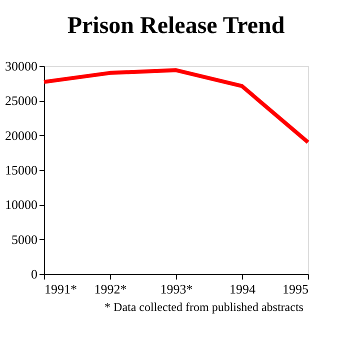 The height and width of the screenshot is (356, 358). Describe the element at coordinates (243, 289) in the screenshot. I see `x-tick-label: 1994` at that location.